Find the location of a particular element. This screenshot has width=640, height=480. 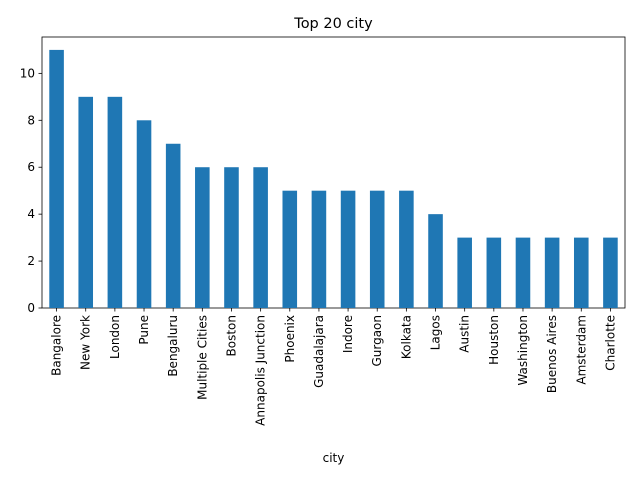

x-tick-label: Lagos is located at coordinates (436, 332).